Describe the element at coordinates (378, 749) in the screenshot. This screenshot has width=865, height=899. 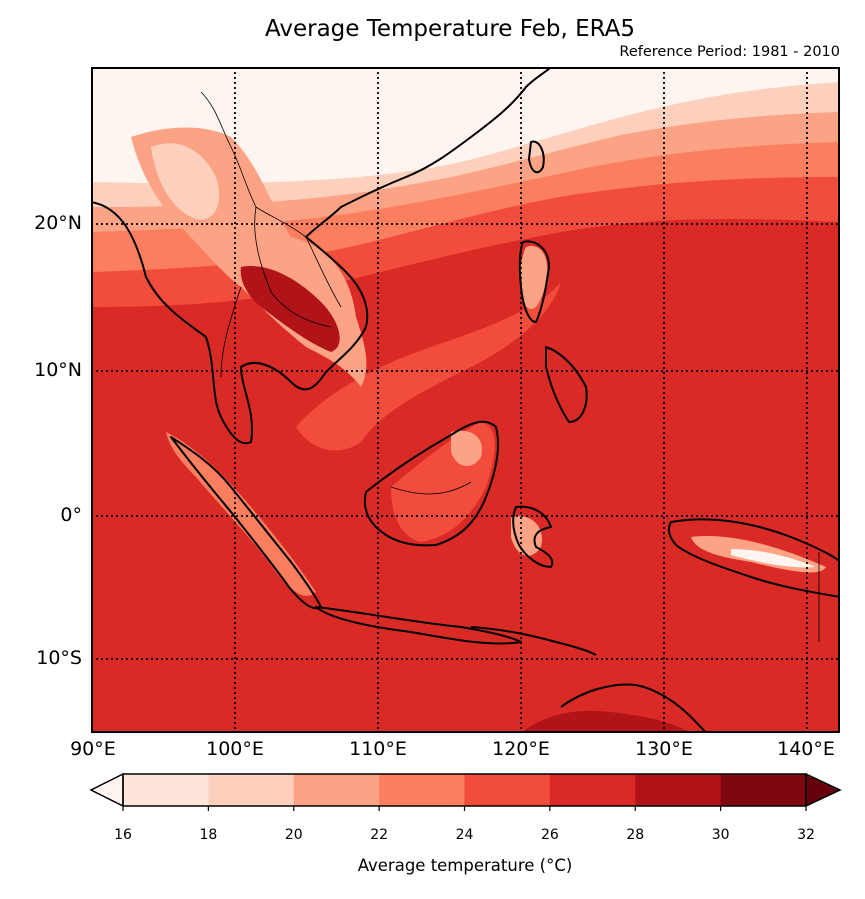
I see `lon-tick-110e: 110°E` at that location.